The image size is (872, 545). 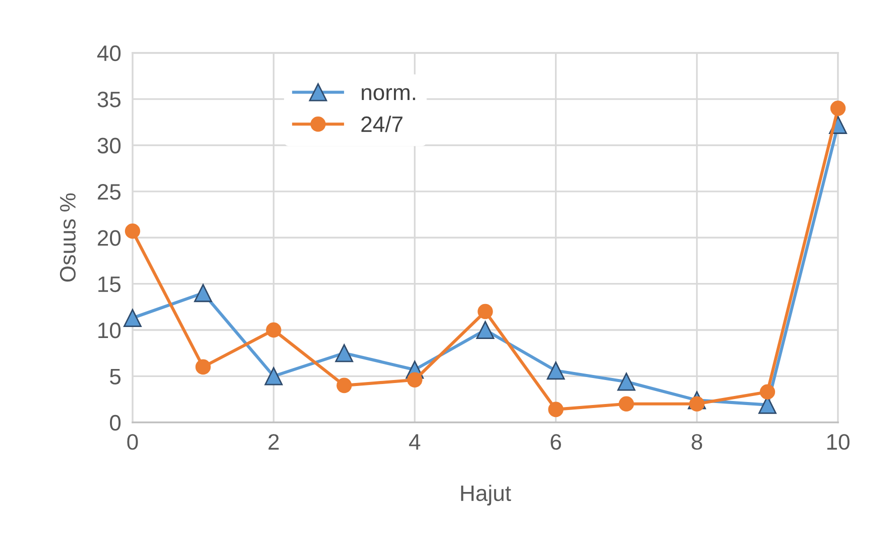 What do you see at coordinates (414, 442) in the screenshot?
I see `x-tick-label: 4` at bounding box center [414, 442].